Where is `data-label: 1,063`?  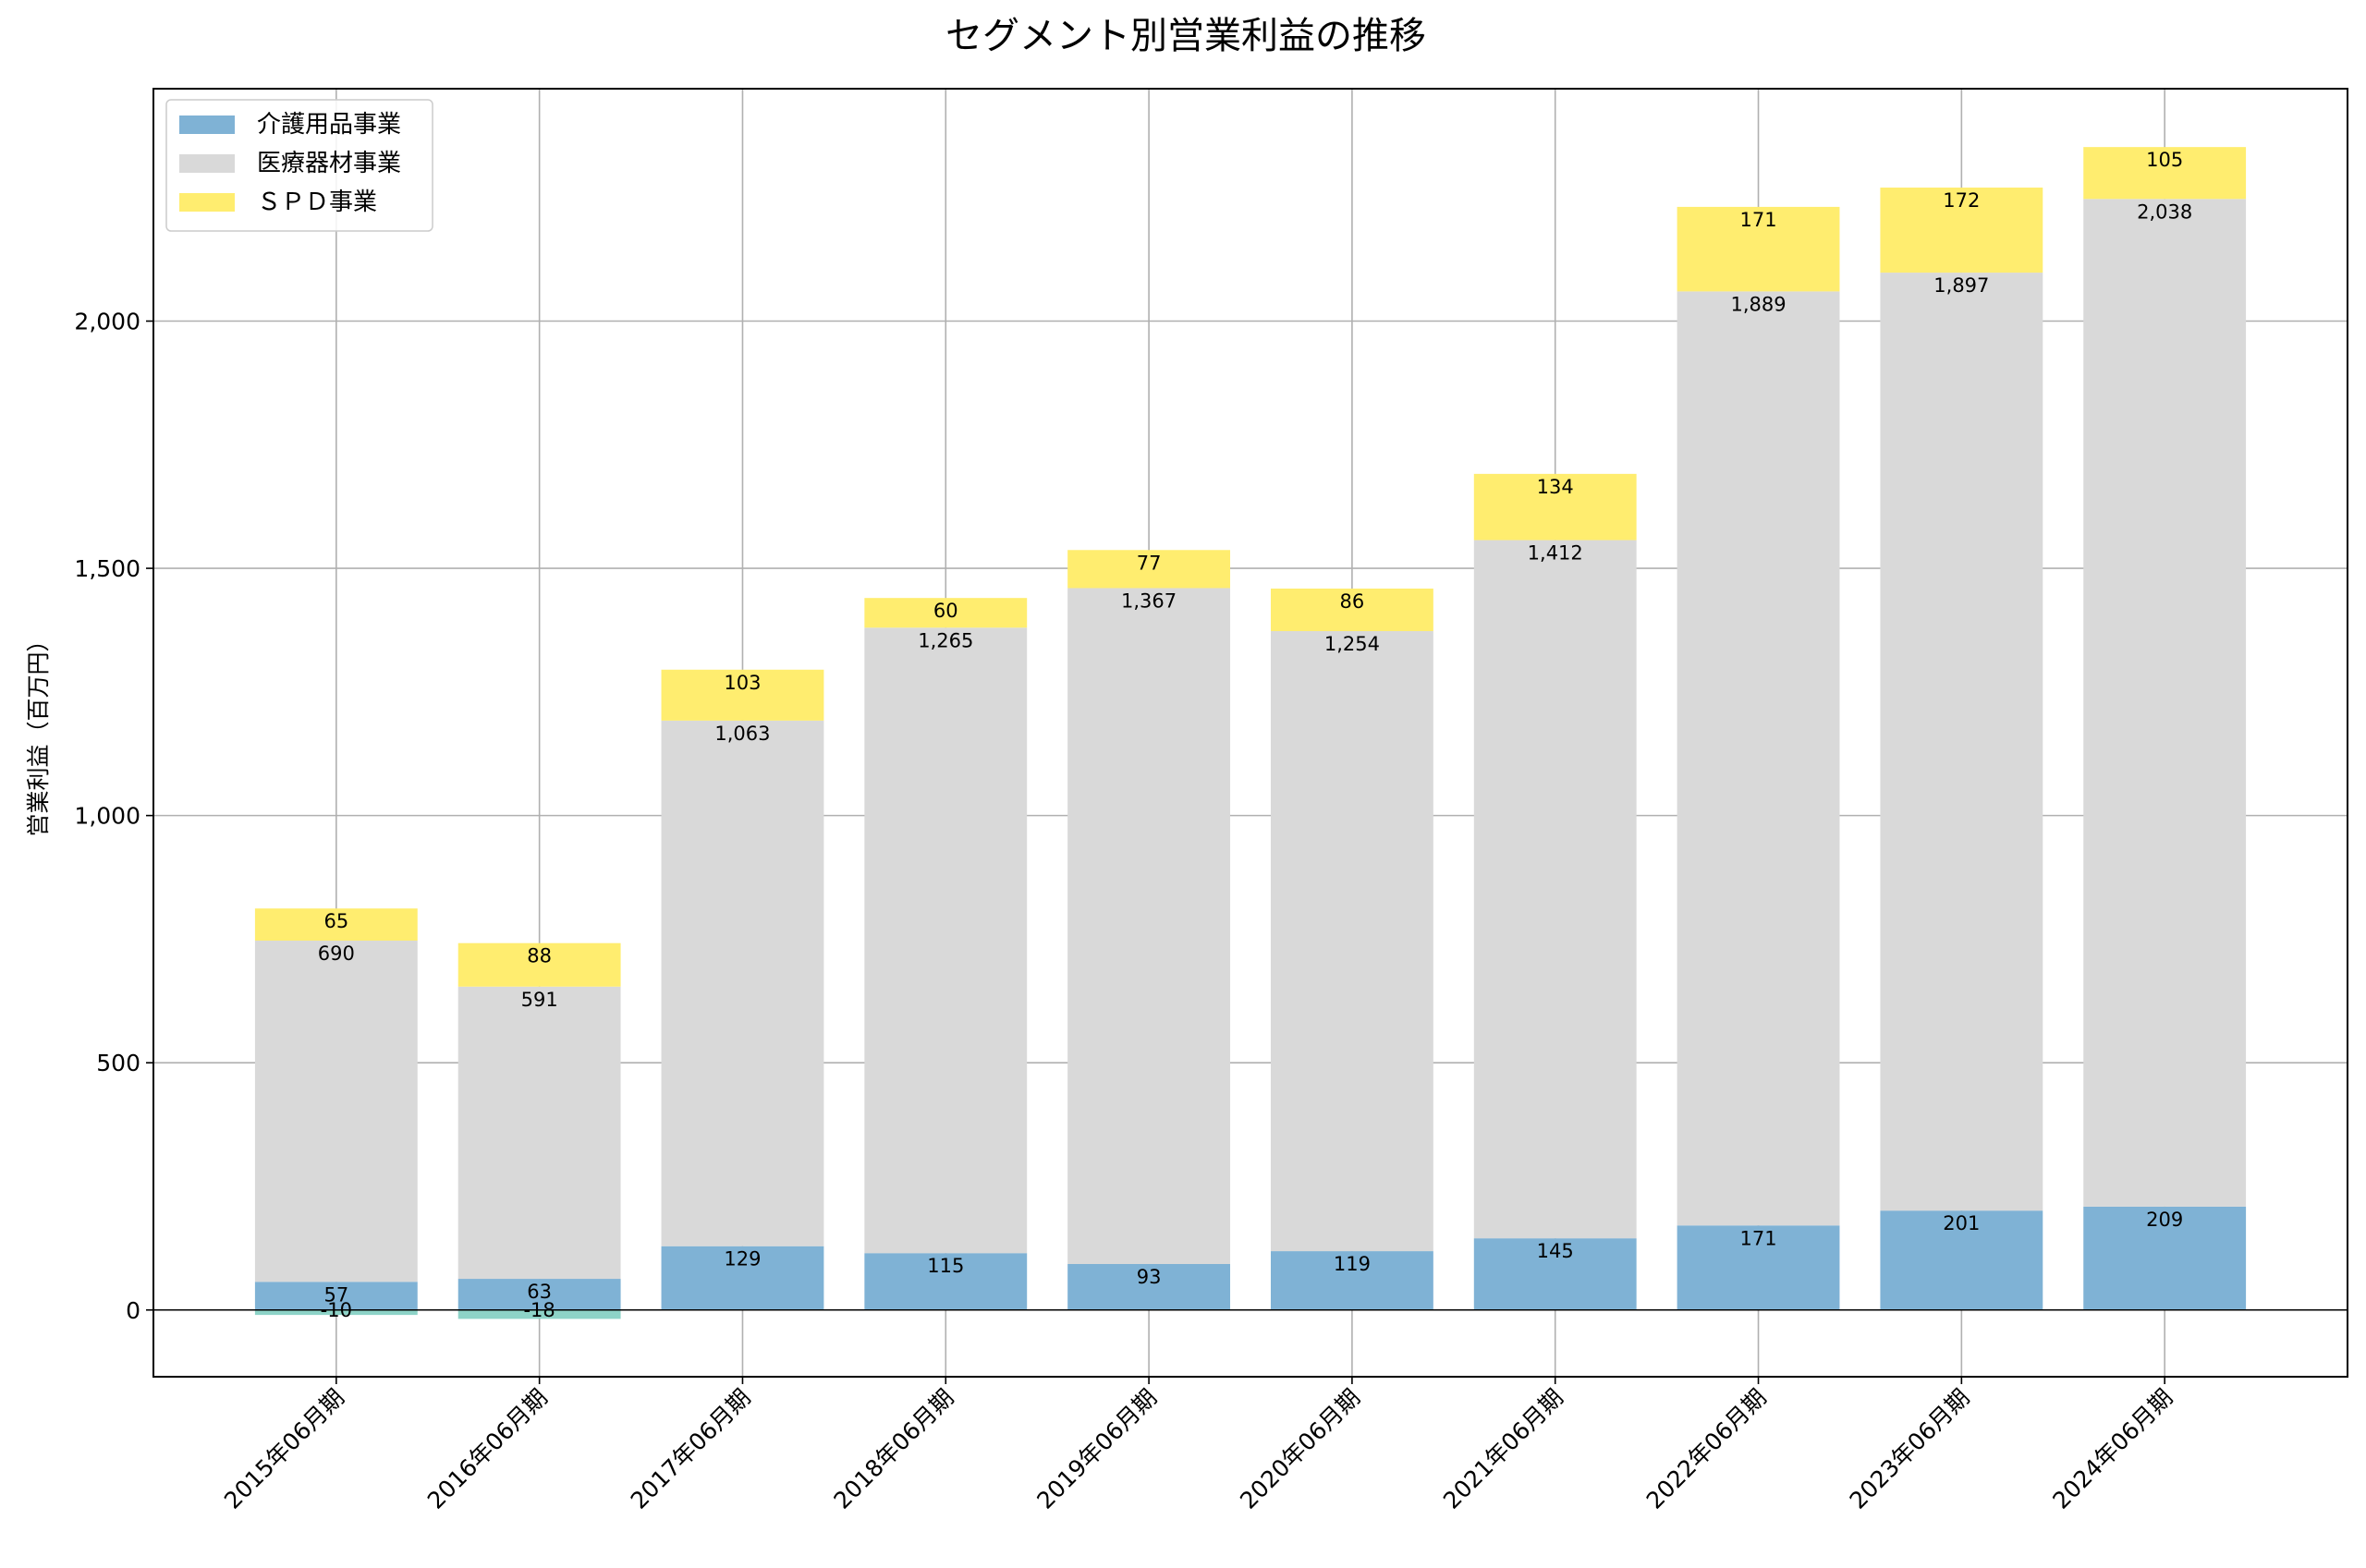
data-label: 1,063 is located at coordinates (742, 734).